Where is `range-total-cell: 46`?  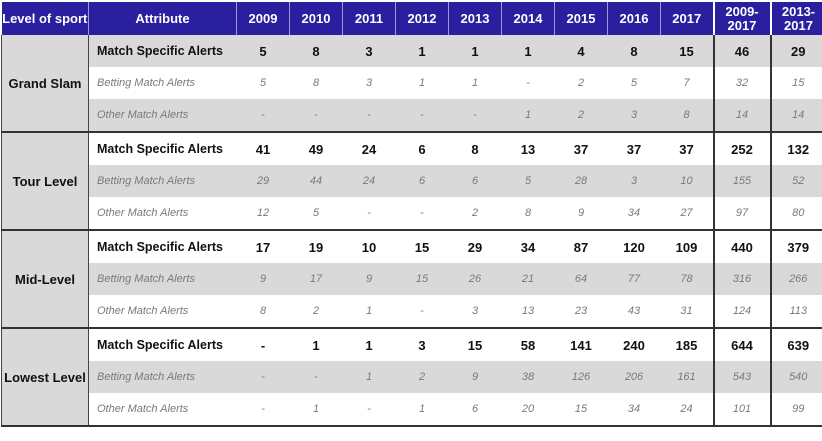 range-total-cell: 46 is located at coordinates (742, 51).